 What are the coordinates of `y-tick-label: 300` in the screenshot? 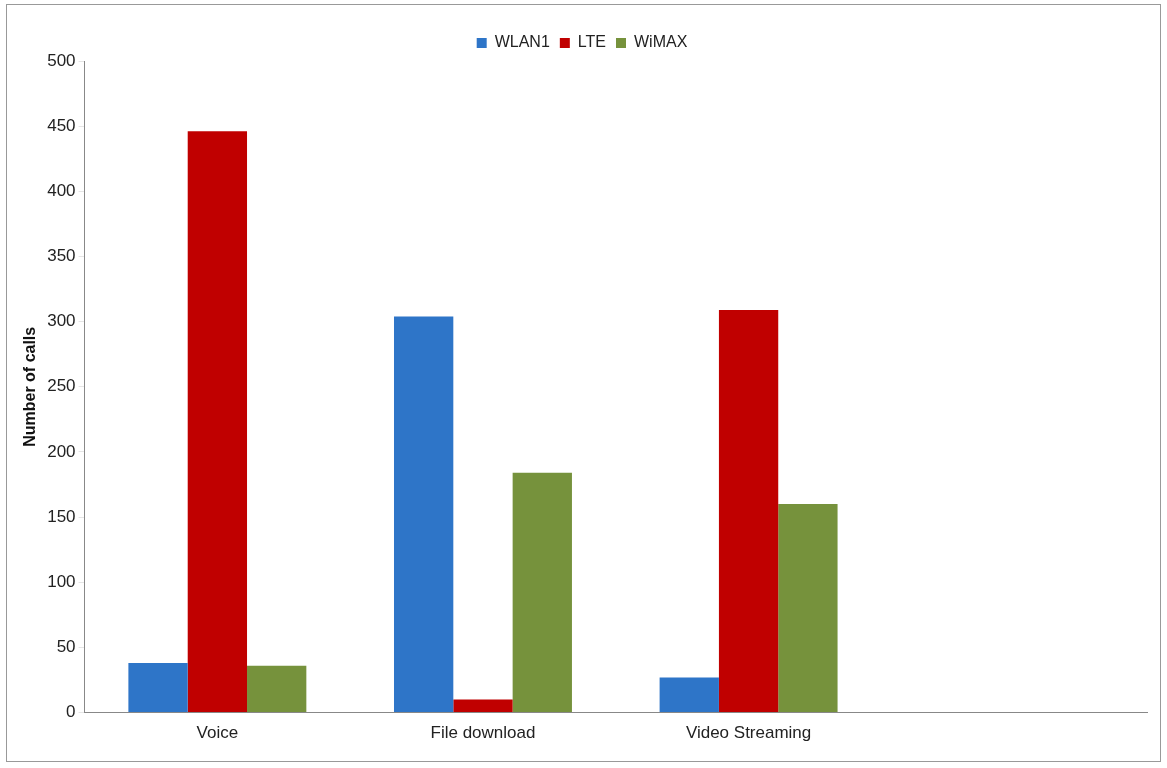 It's located at (61, 321).